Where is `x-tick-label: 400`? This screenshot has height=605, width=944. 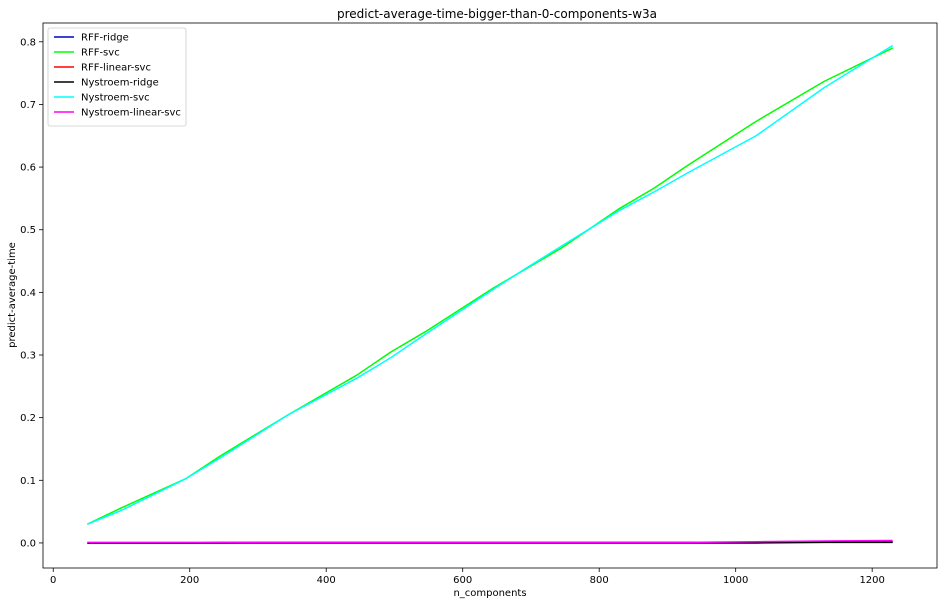
x-tick-label: 400 is located at coordinates (326, 580).